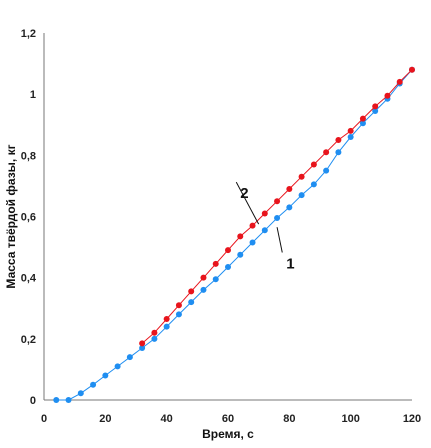  What do you see at coordinates (33, 95) in the screenshot?
I see `y-tick-label: 1` at bounding box center [33, 95].